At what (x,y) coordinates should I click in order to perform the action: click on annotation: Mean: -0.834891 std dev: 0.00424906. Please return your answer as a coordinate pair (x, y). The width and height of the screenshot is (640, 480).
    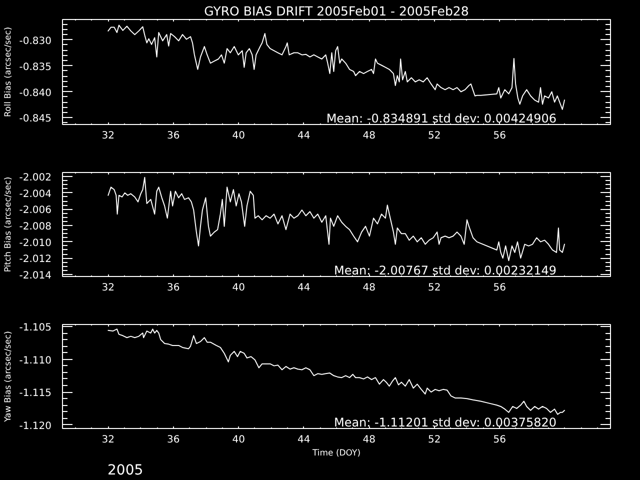
    Looking at the image, I should click on (441, 119).